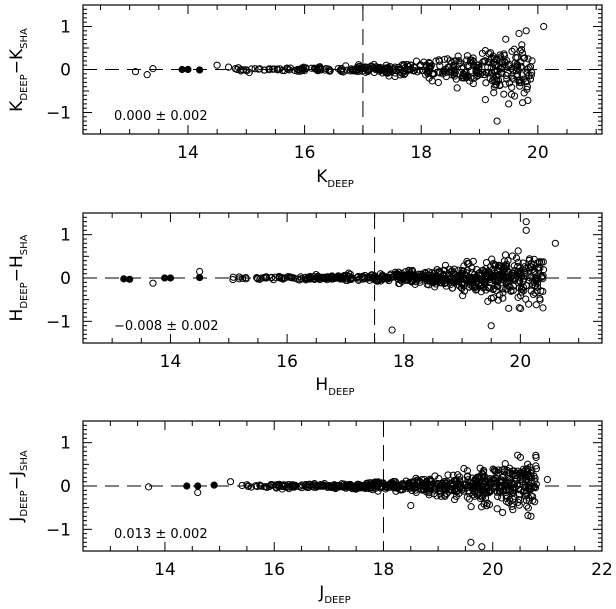 The width and height of the screenshot is (616, 609). Describe the element at coordinates (65, 444) in the screenshot. I see `y-tick-label: 1` at that location.